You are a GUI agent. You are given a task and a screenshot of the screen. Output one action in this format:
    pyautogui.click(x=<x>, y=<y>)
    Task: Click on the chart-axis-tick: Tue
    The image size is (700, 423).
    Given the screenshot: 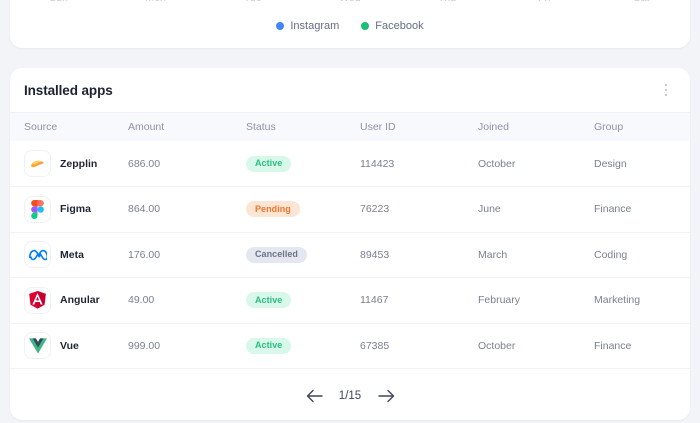 What is the action you would take?
    pyautogui.click(x=252, y=2)
    